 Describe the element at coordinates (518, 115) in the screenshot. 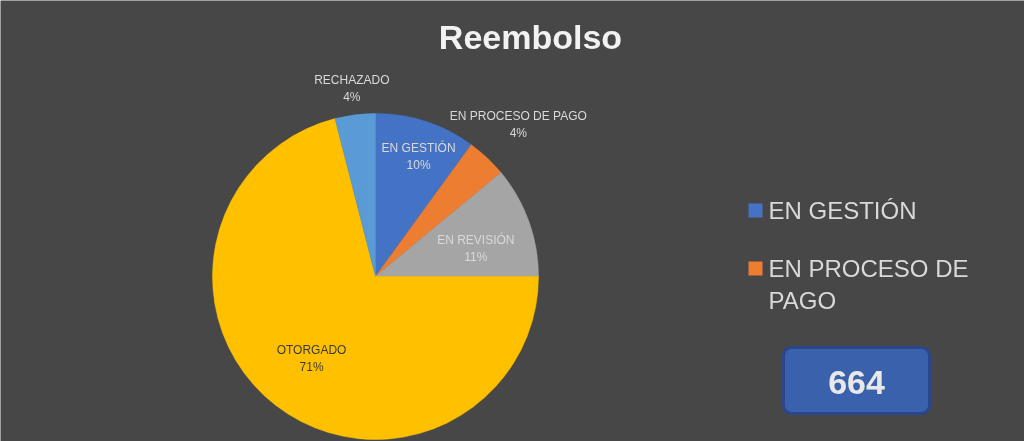

I see `slice-label: EN PROCESO DE PAGO` at that location.